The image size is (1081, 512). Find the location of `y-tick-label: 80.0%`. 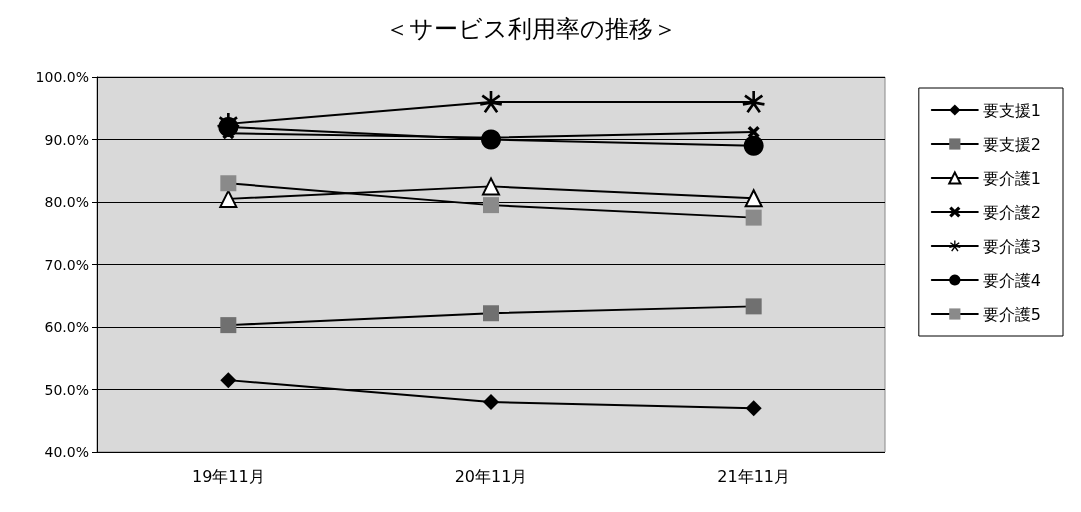

y-tick-label: 80.0% is located at coordinates (66, 202).